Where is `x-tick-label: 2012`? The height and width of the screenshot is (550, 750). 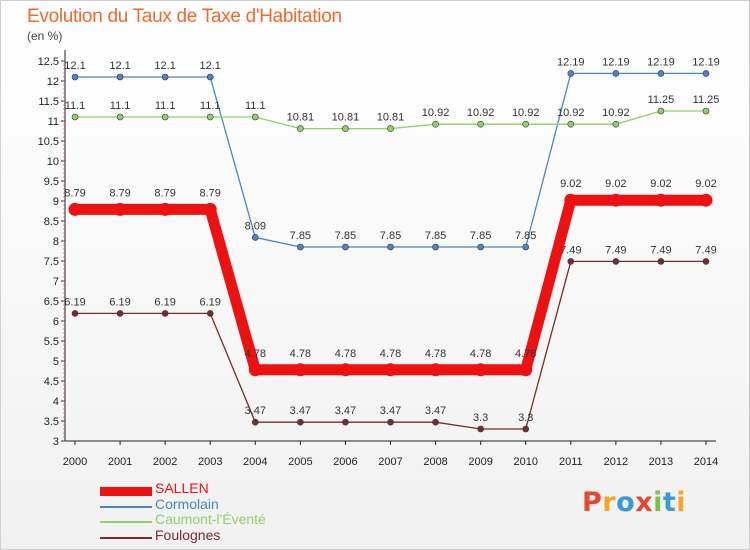
x-tick-label: 2012 is located at coordinates (616, 462).